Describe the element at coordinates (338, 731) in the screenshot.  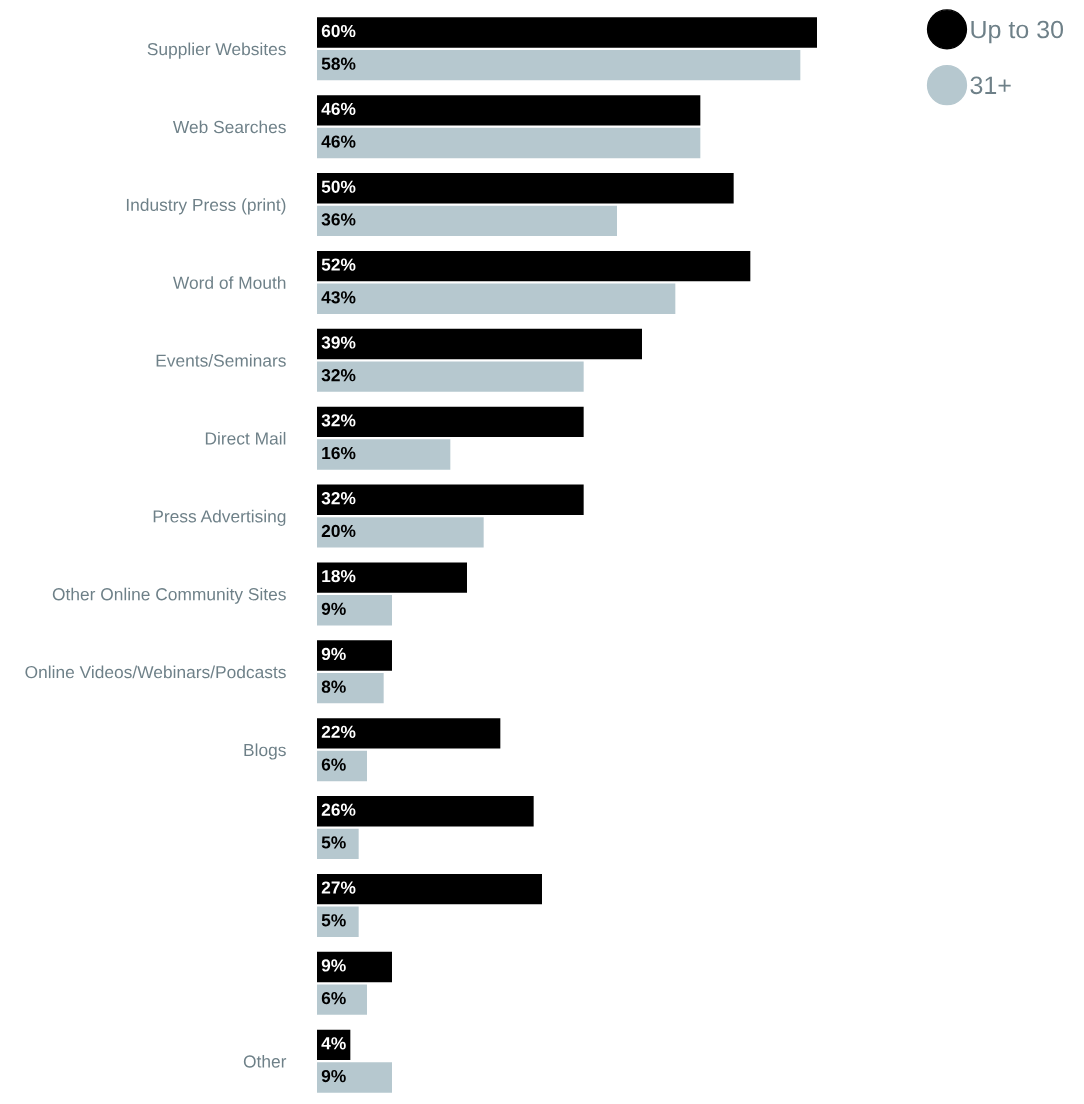
I see `data-label: 22%` at that location.